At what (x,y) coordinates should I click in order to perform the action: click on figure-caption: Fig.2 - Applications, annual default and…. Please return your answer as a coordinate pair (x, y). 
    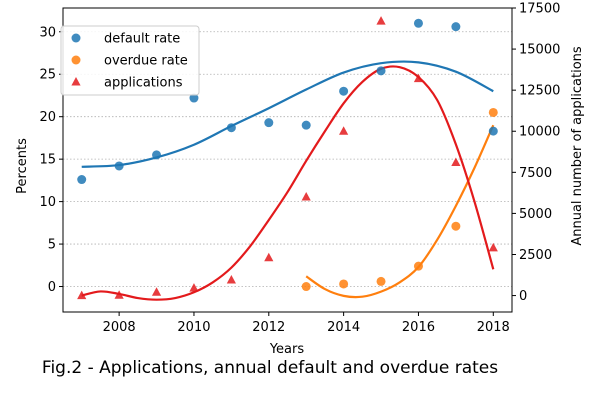
    Looking at the image, I should click on (270, 368).